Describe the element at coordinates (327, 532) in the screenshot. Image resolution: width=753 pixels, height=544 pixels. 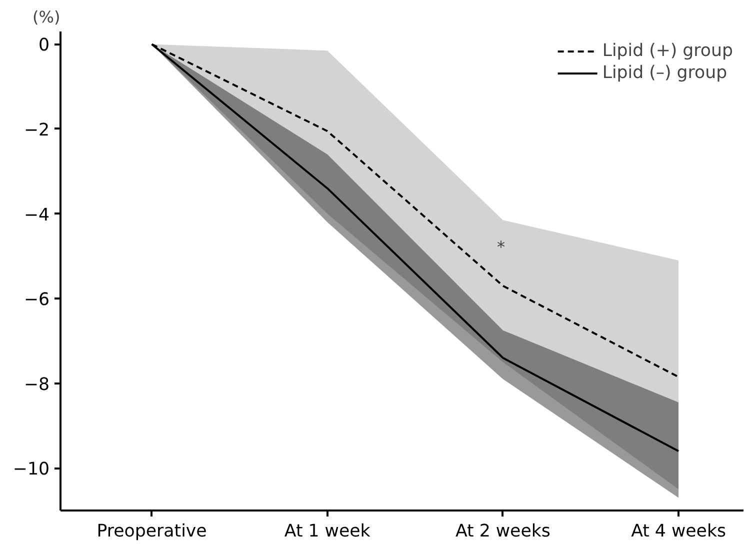
I see `x-tick-label: At 1 week` at that location.